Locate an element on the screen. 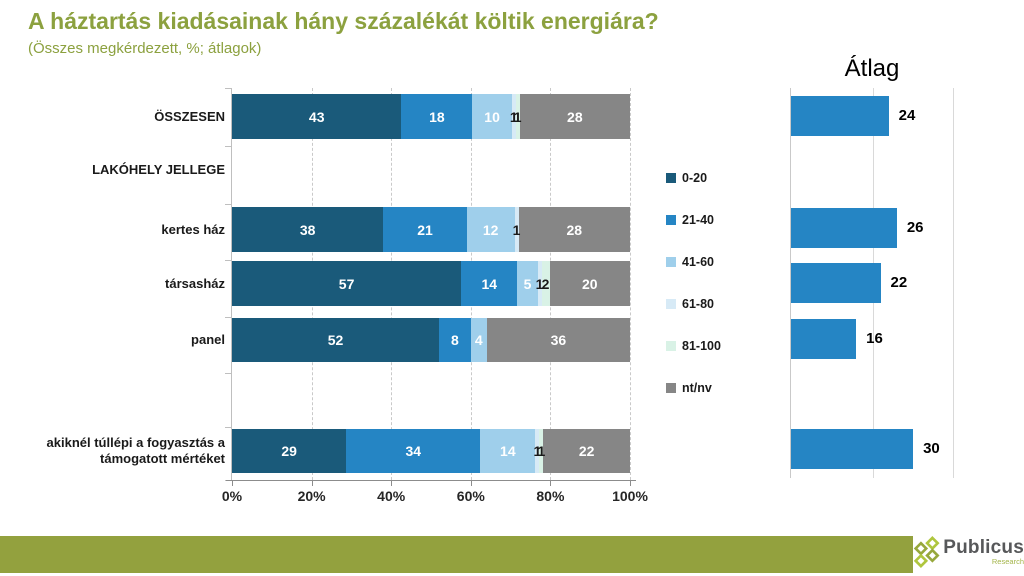 This screenshot has height=576, width=1024. average-chart-title: Átlag is located at coordinates (872, 68).